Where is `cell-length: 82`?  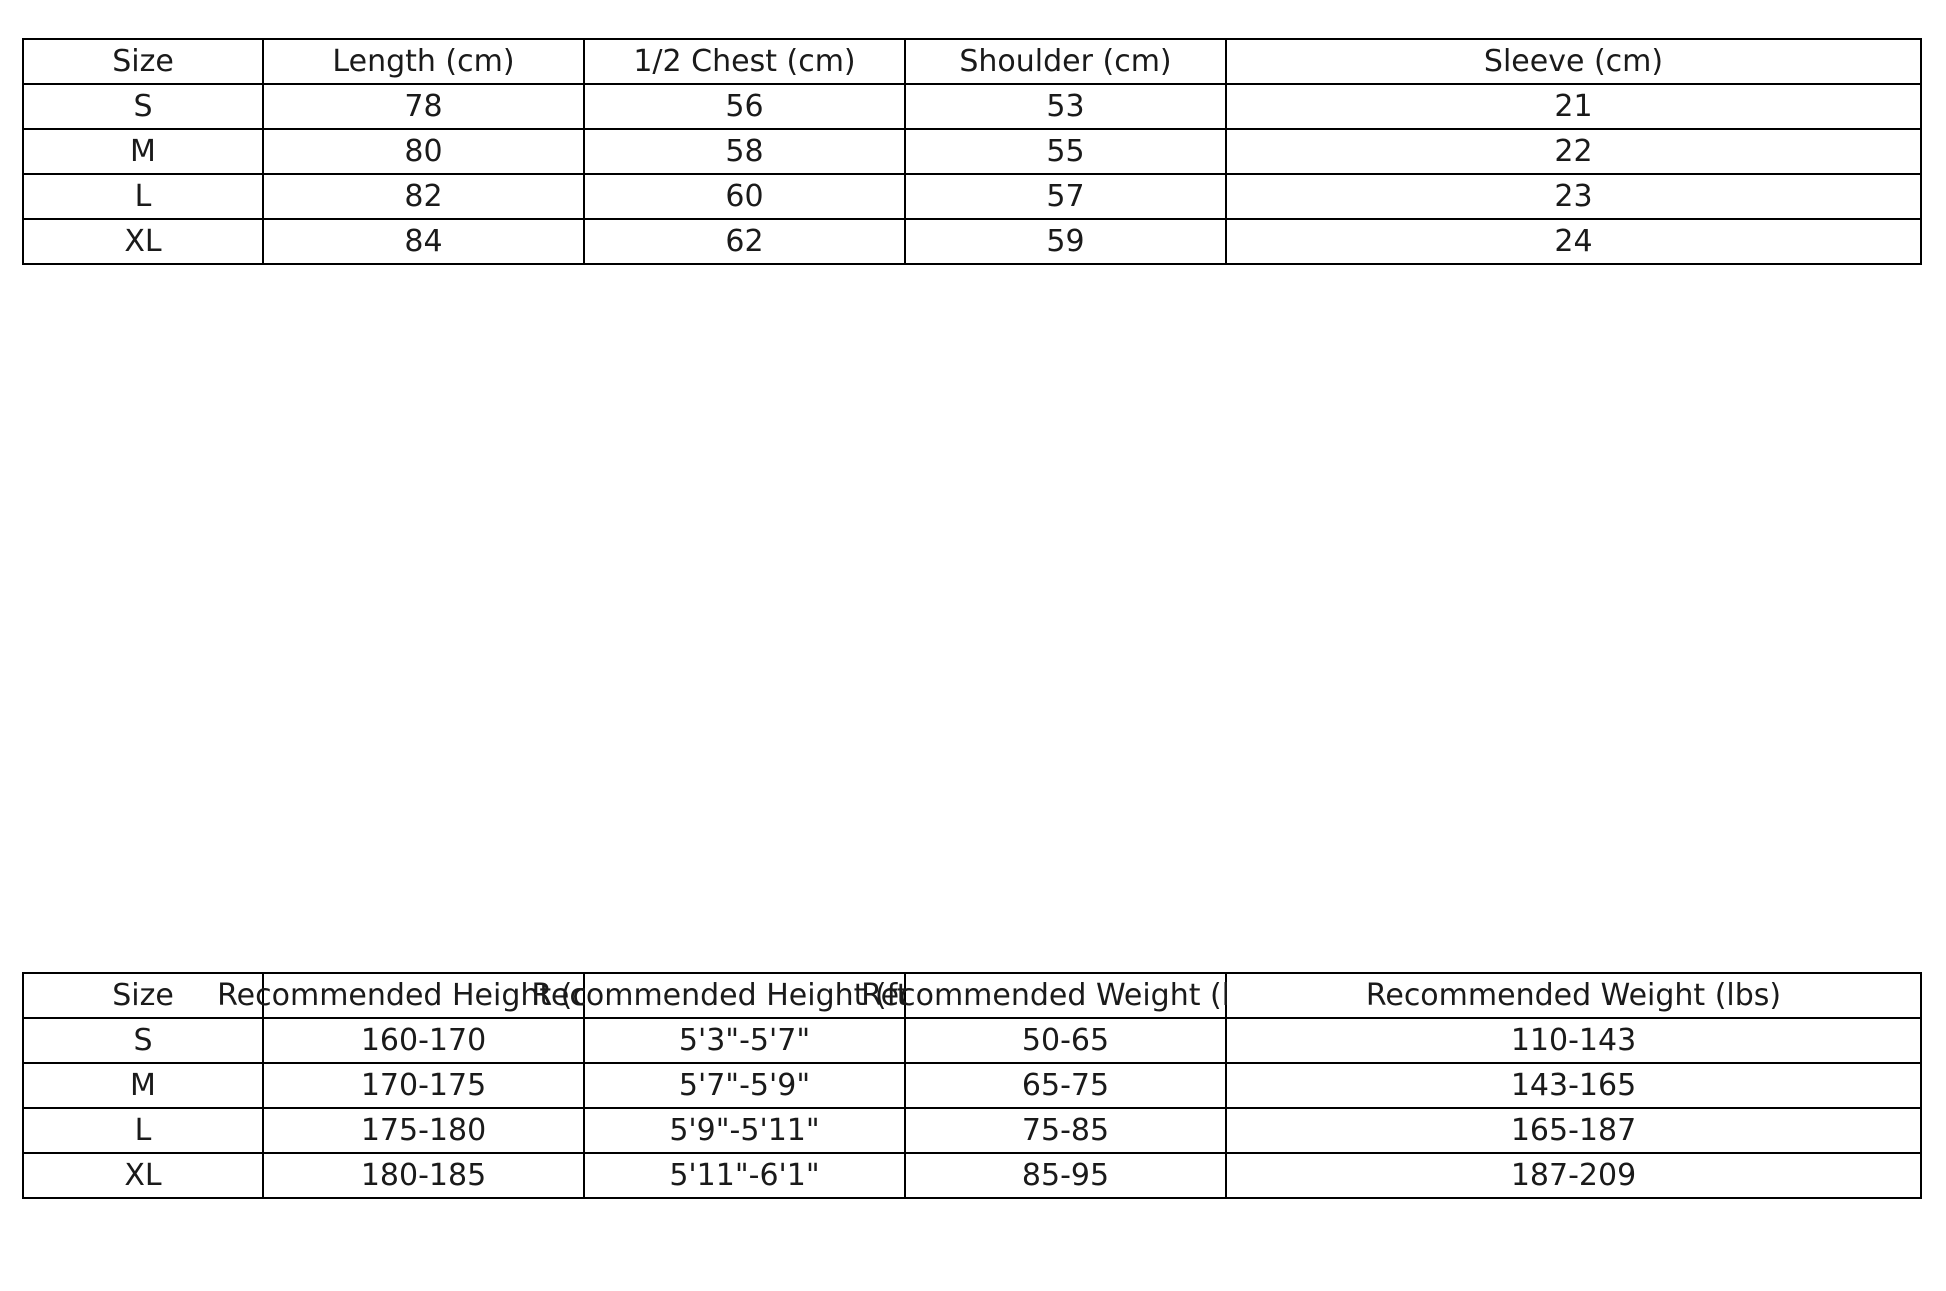
cell-length: 82 is located at coordinates (423, 196).